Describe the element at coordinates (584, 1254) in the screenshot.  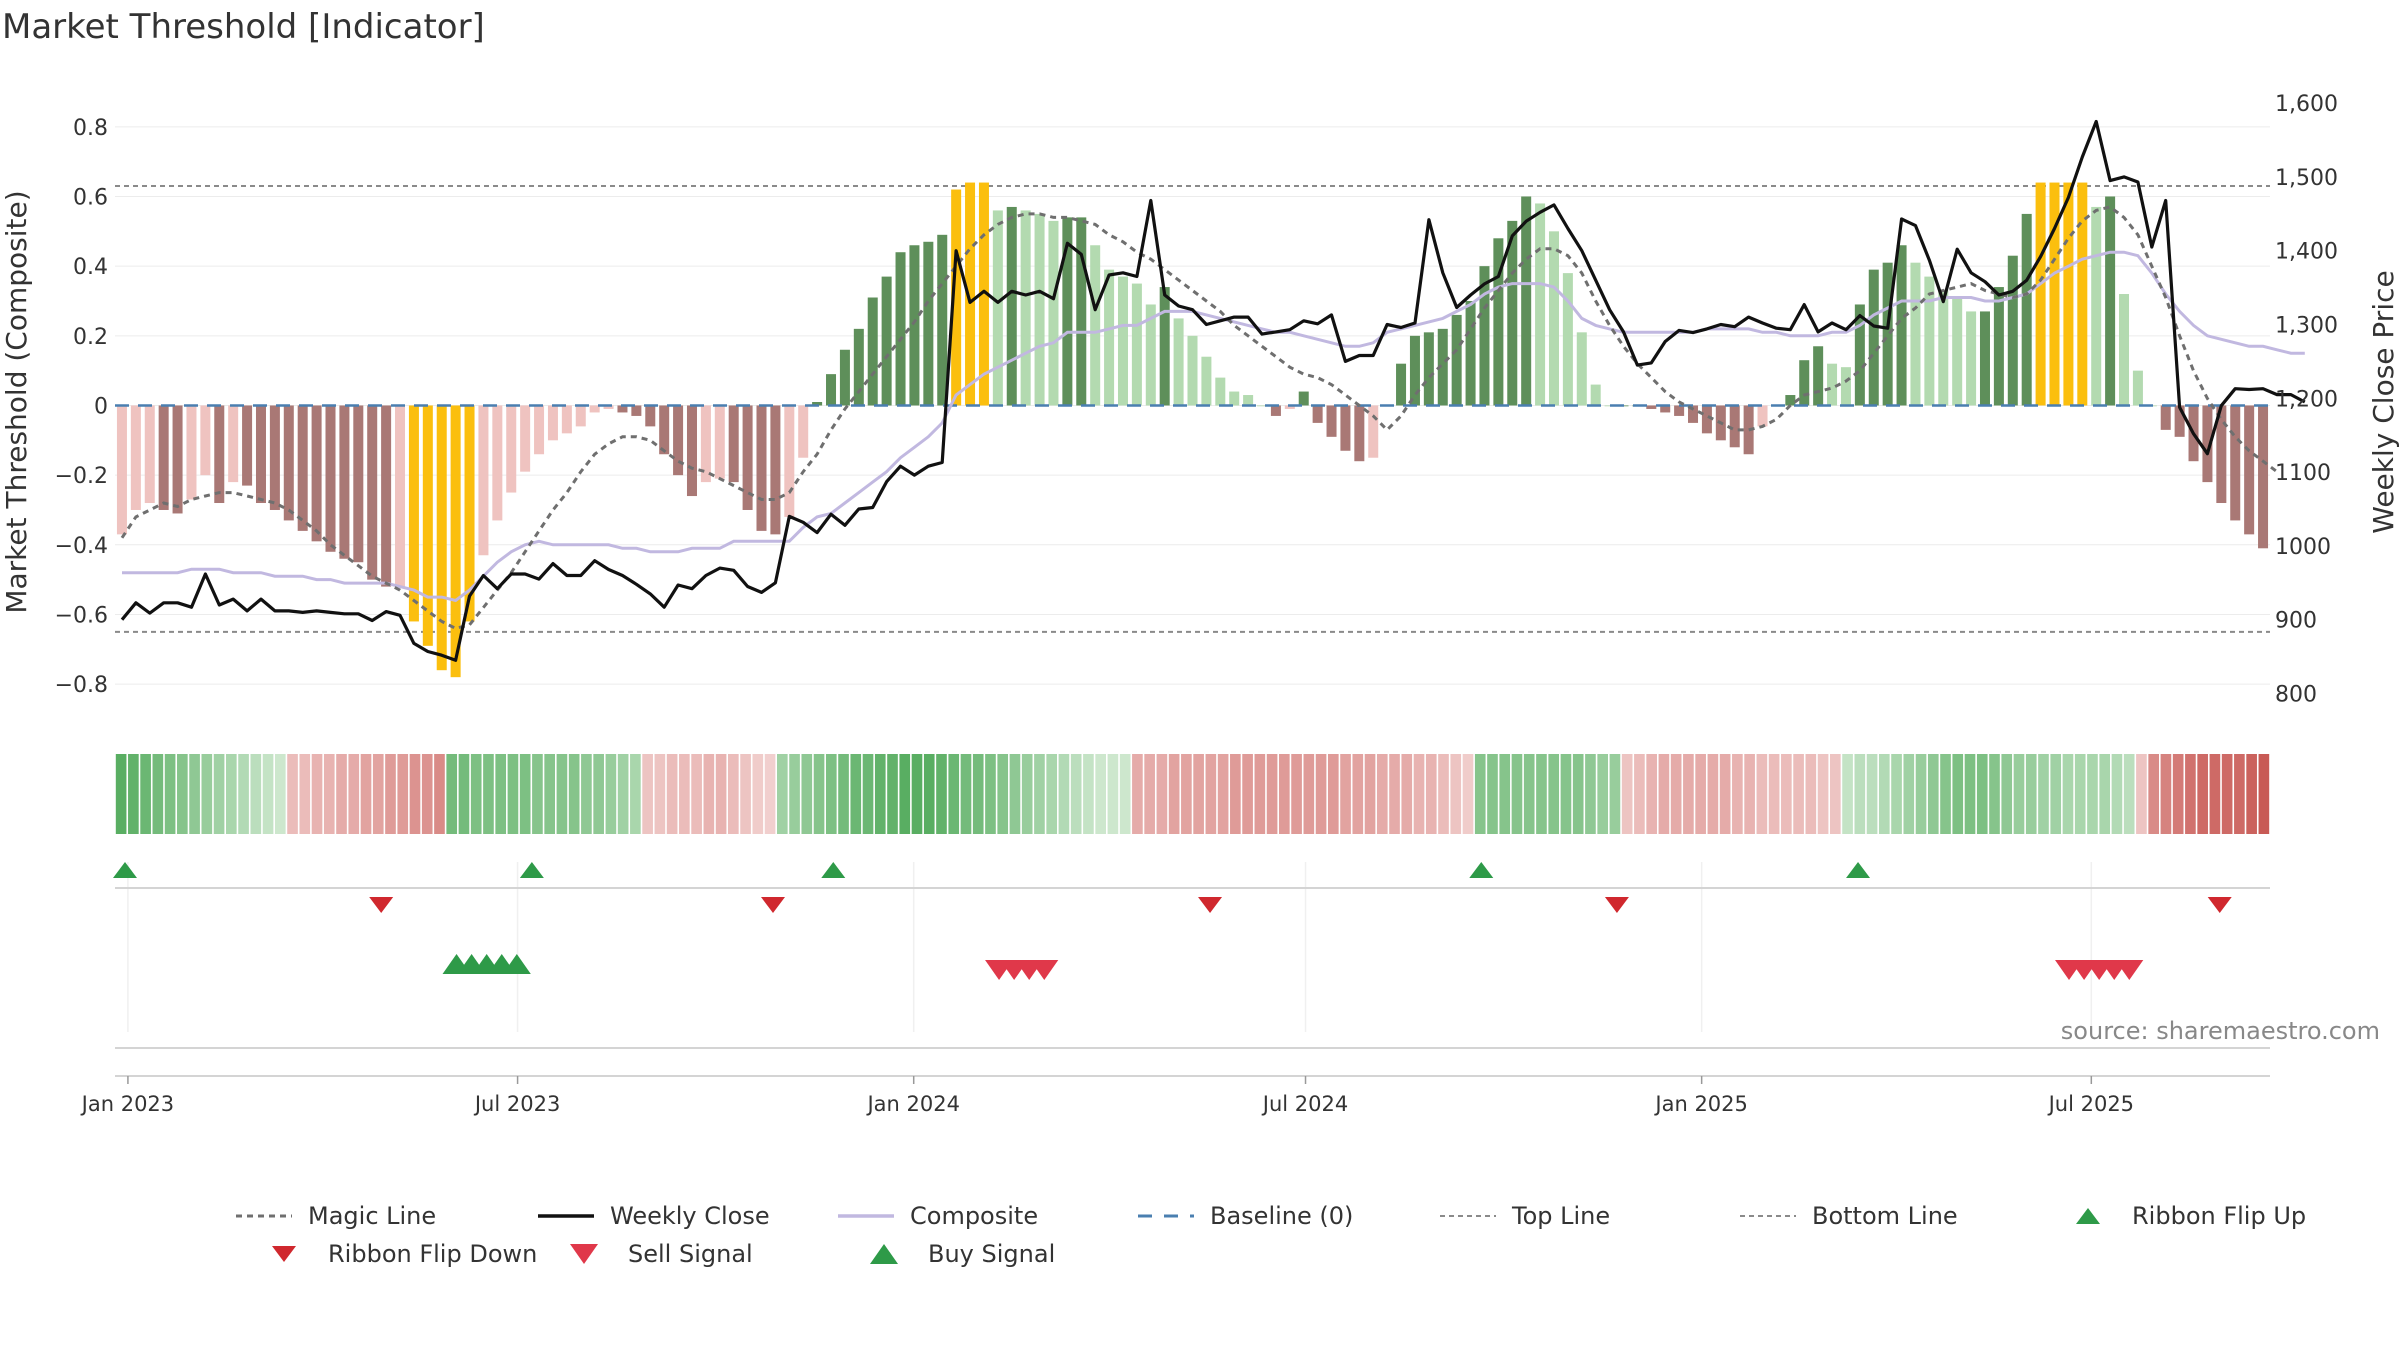
I see `legend-swatch` at that location.